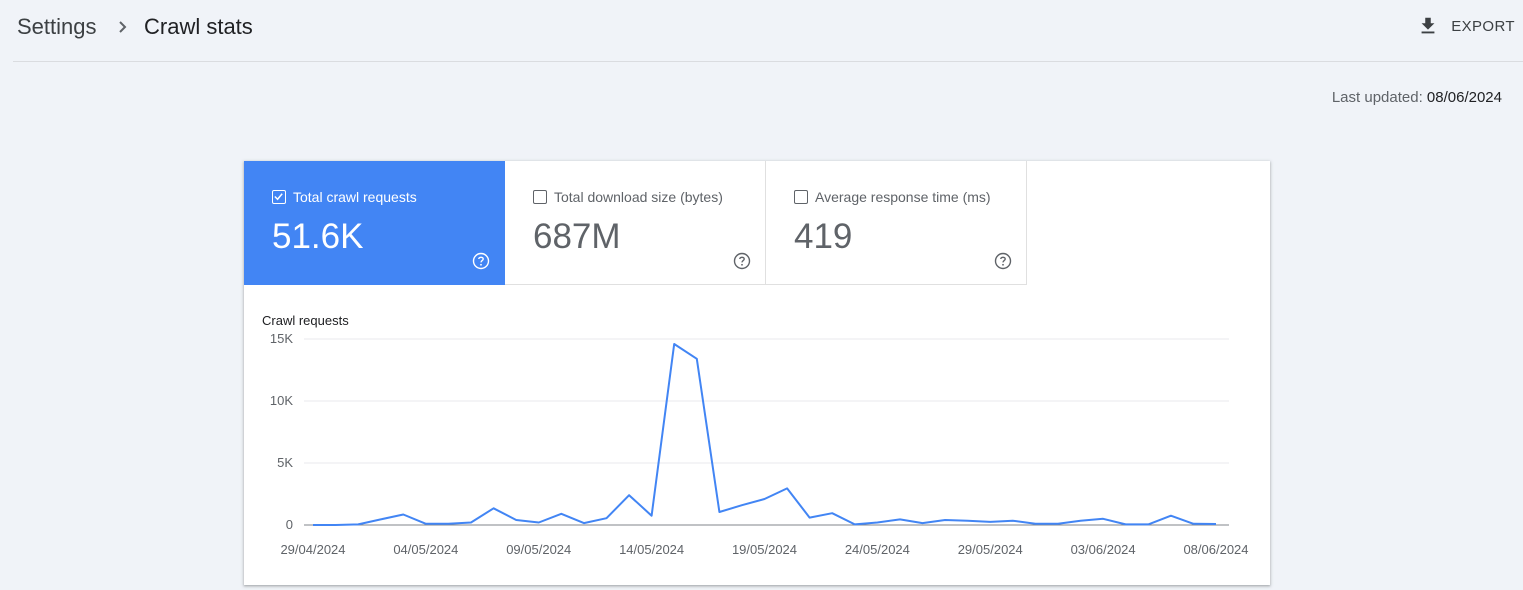 This screenshot has height=590, width=1523. What do you see at coordinates (538, 549) in the screenshot?
I see `x-tick-label: 09/05/2024` at bounding box center [538, 549].